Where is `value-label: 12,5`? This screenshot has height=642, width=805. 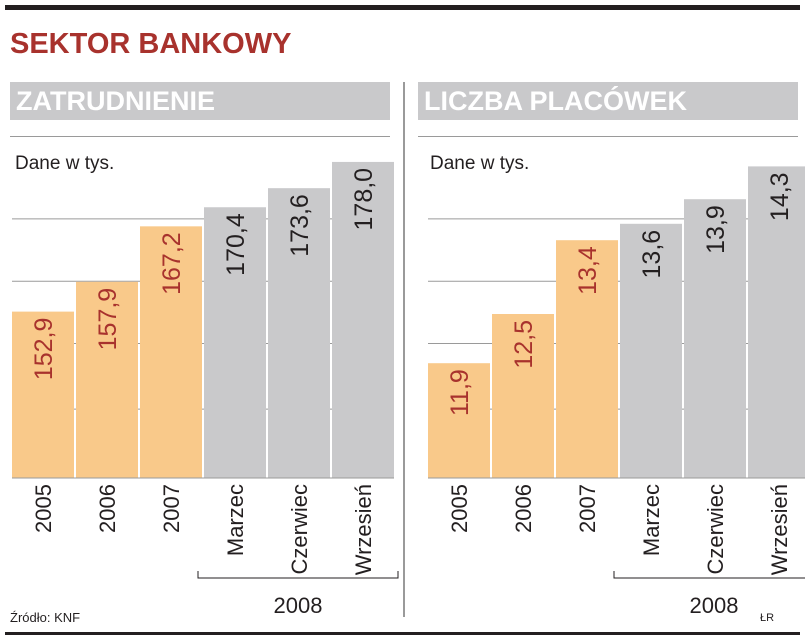 value-label: 12,5 is located at coordinates (524, 344).